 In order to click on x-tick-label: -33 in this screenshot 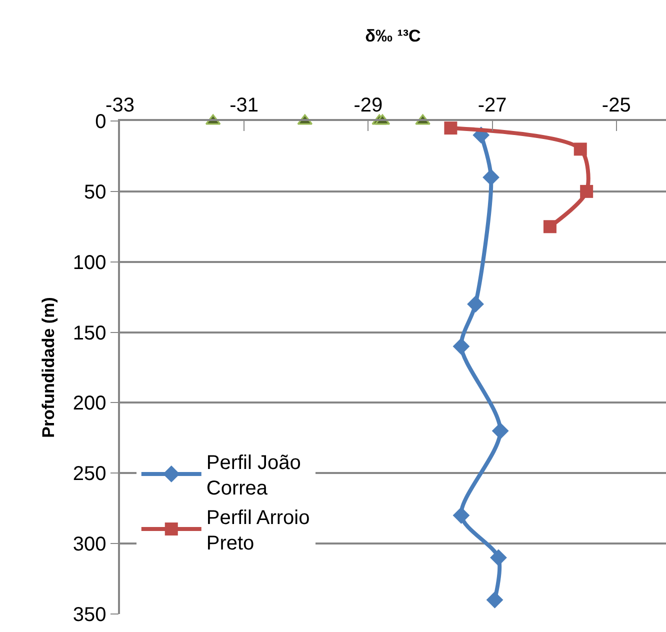, I will do `click(120, 105)`.